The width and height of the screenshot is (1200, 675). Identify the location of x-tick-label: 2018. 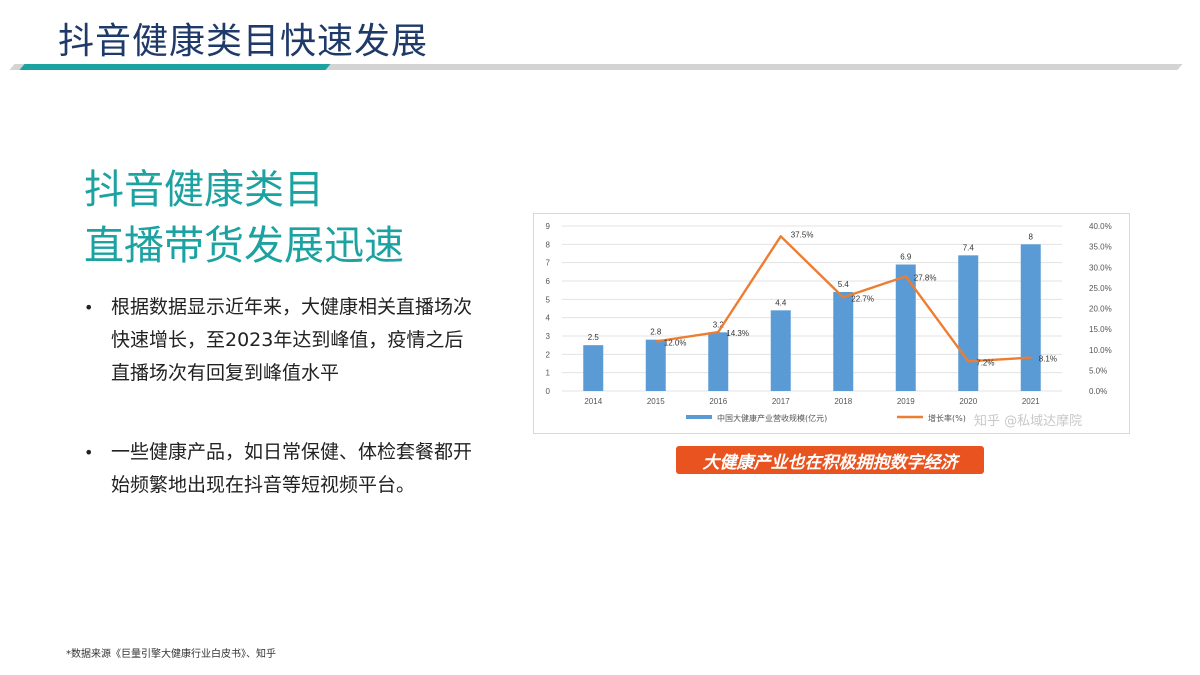
(843, 401).